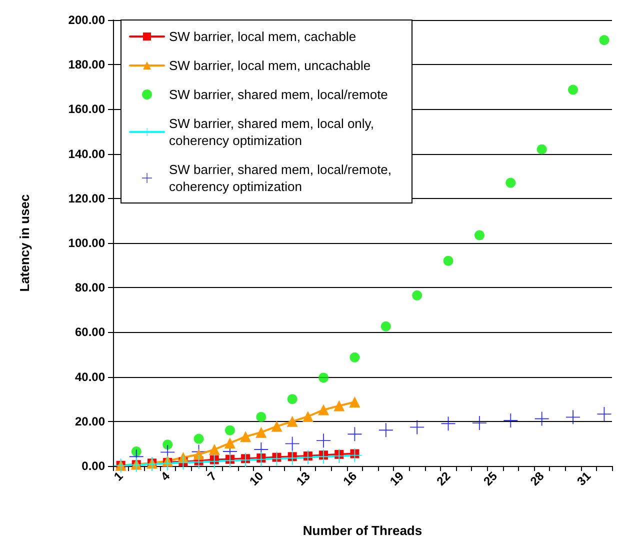 Image resolution: width=624 pixels, height=552 pixels. Describe the element at coordinates (282, 178) in the screenshot. I see `legend-label: SW barrier, shared mem, local/remote, coherency optimization` at that location.